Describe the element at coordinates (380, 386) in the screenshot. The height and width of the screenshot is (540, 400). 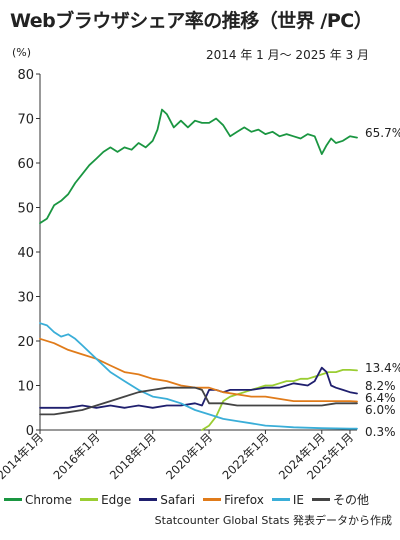
I see `end-label-Safari: 8.2%` at that location.